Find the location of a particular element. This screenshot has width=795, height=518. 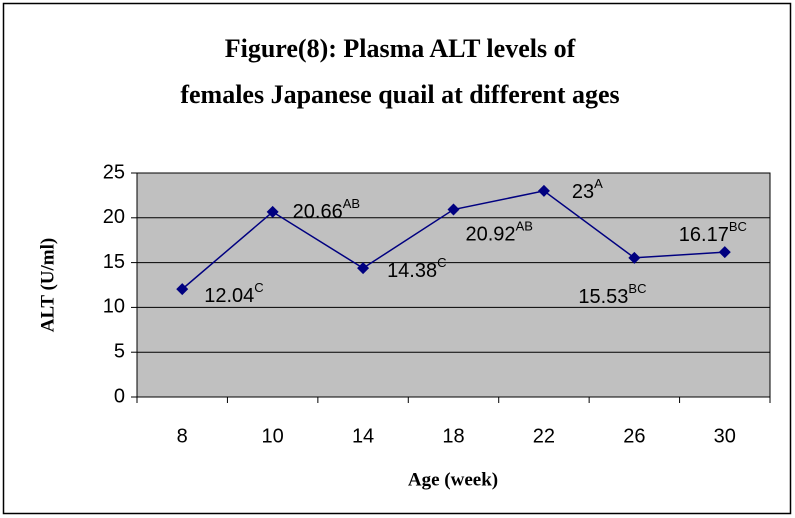

x-tick-label: 26 is located at coordinates (634, 436).